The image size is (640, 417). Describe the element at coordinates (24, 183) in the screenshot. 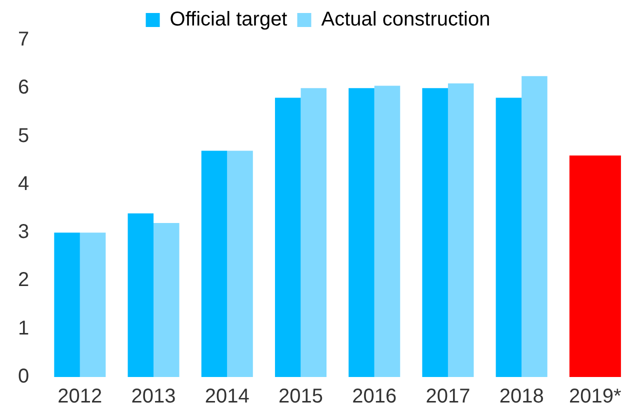

I see `y-tick-label: 4` at that location.